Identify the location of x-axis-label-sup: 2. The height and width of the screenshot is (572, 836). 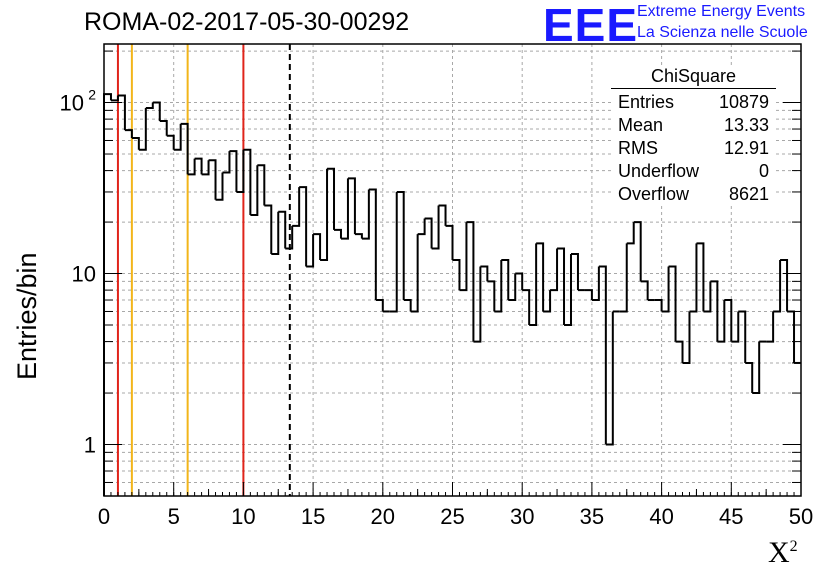
(793, 546).